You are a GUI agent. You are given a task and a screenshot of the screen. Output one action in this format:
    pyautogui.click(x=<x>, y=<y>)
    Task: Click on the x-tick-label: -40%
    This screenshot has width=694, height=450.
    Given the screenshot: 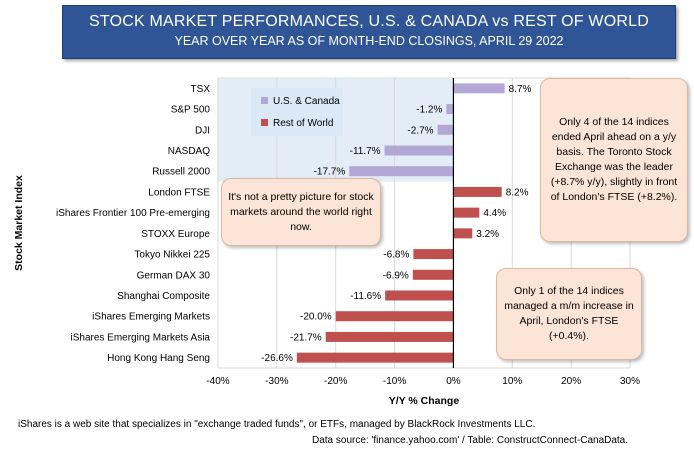 What is the action you would take?
    pyautogui.click(x=217, y=381)
    